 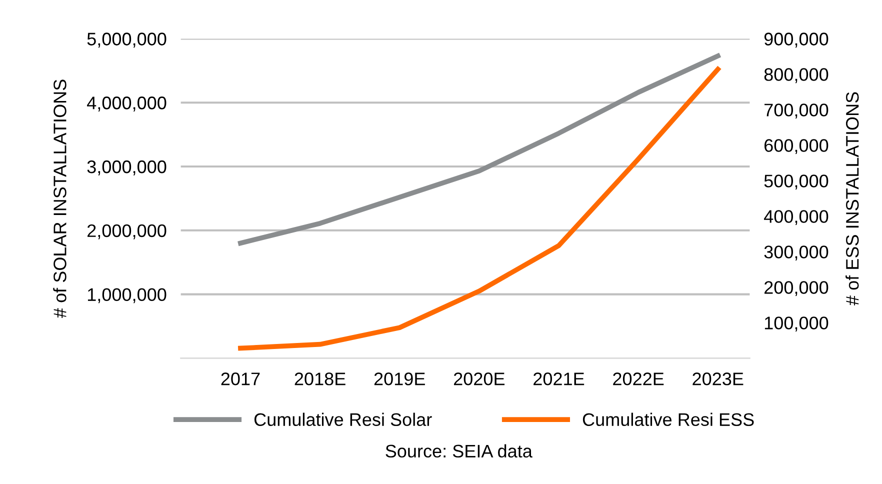 I want to click on y2-tick-label: 100,000, so click(x=796, y=324).